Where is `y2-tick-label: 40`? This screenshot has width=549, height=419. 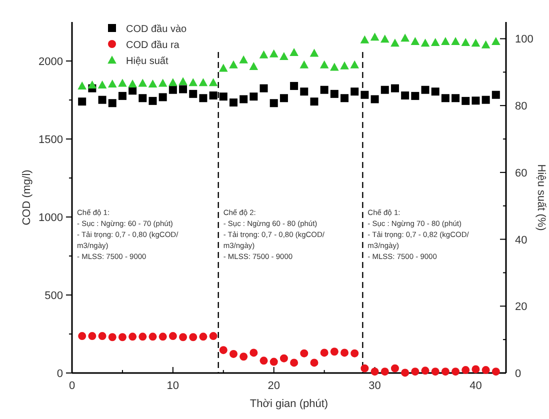
y2-tick-label: 40 is located at coordinates (521, 240).